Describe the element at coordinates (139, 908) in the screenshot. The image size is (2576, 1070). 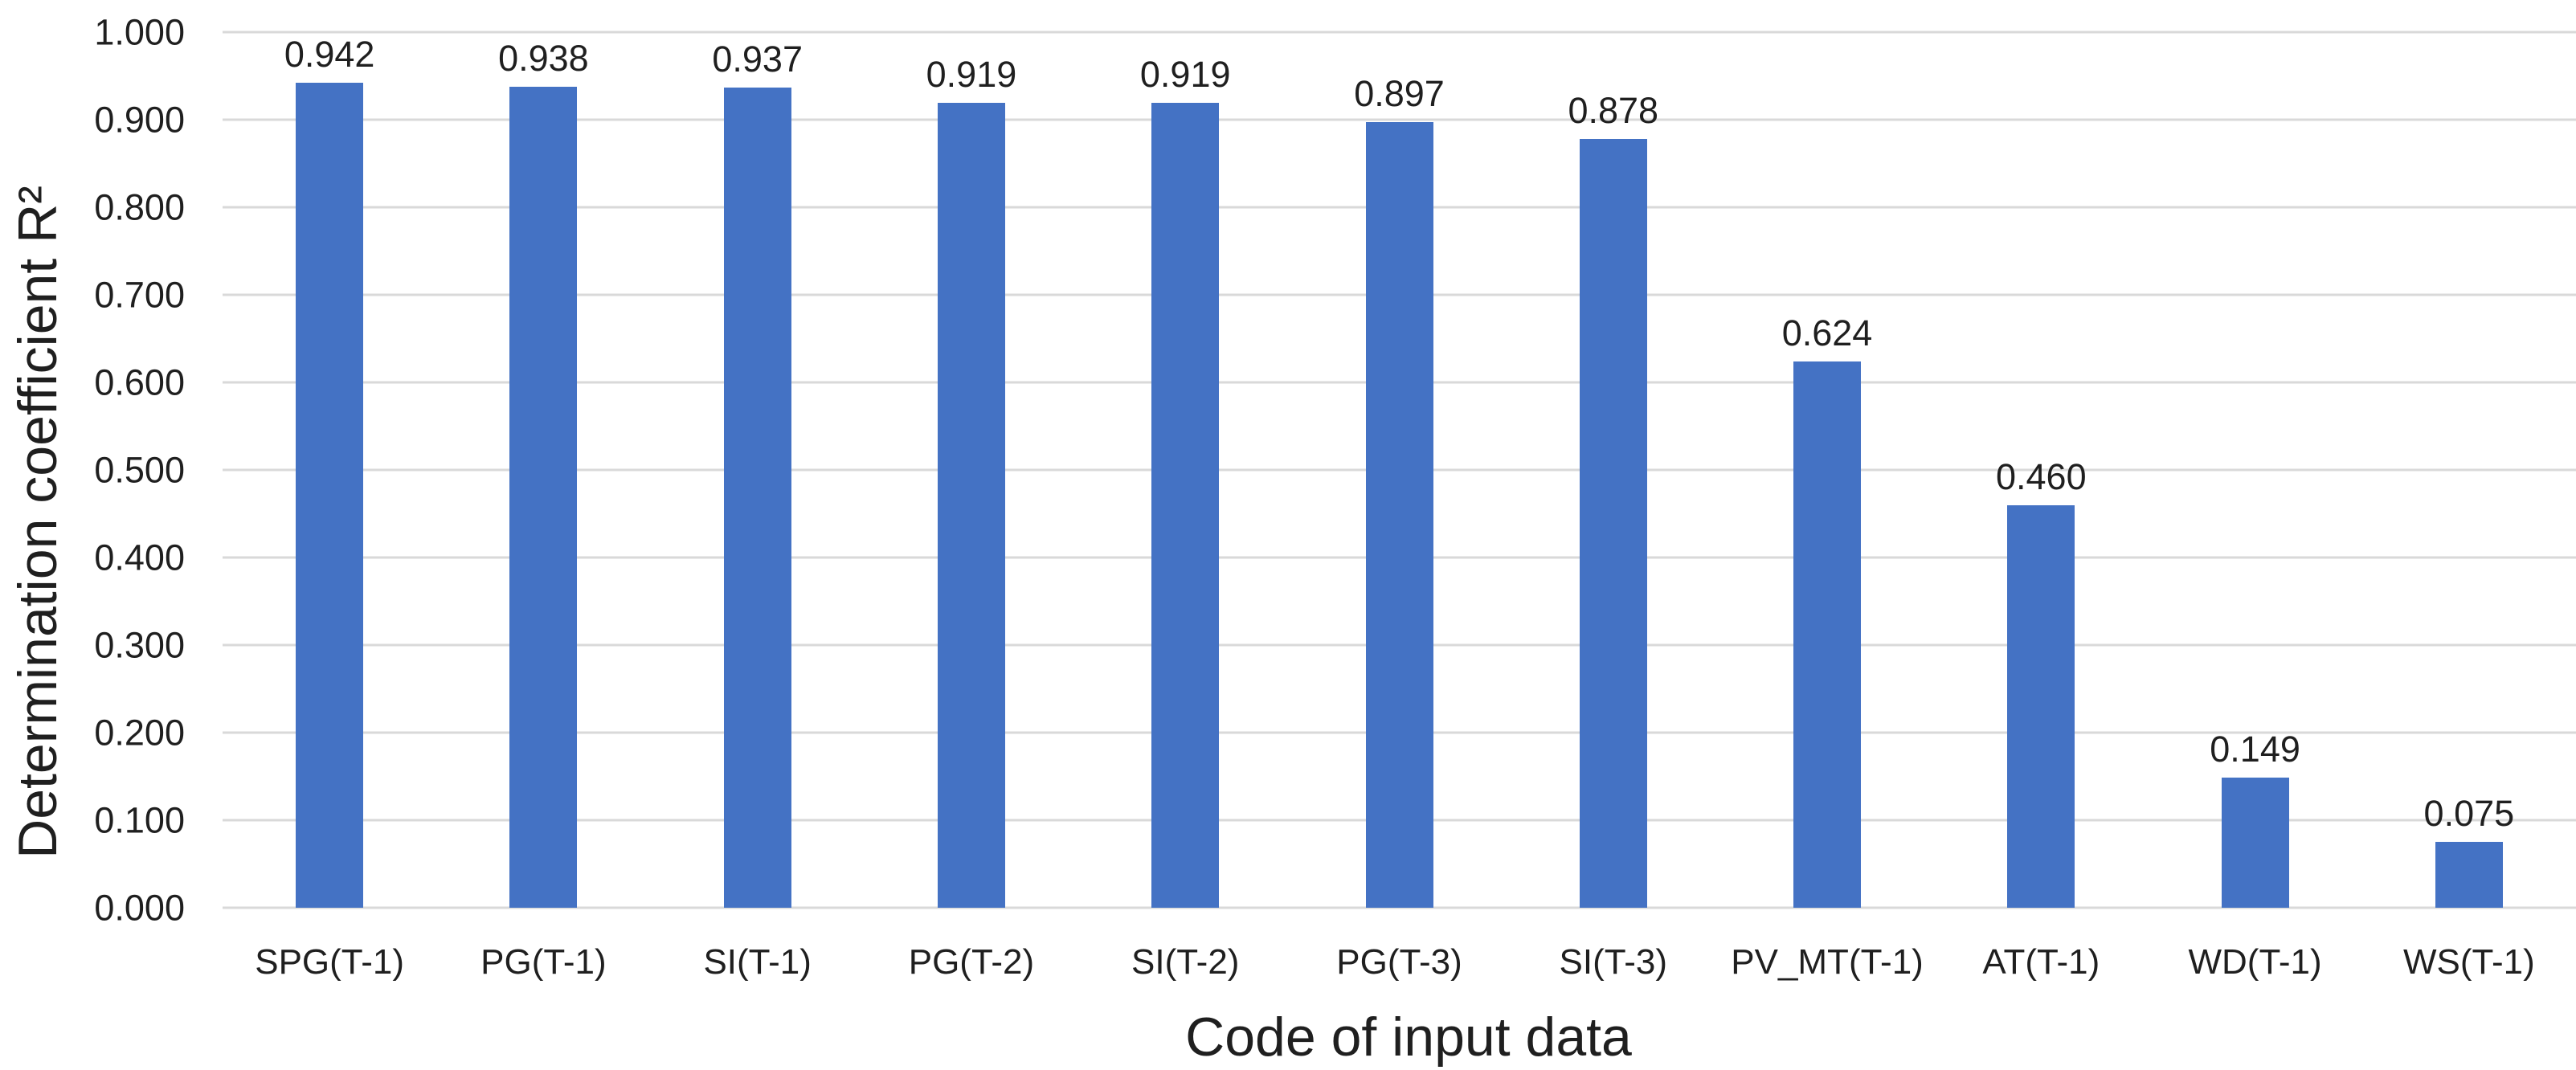
I see `y-axis-tick-label: 0.000` at that location.